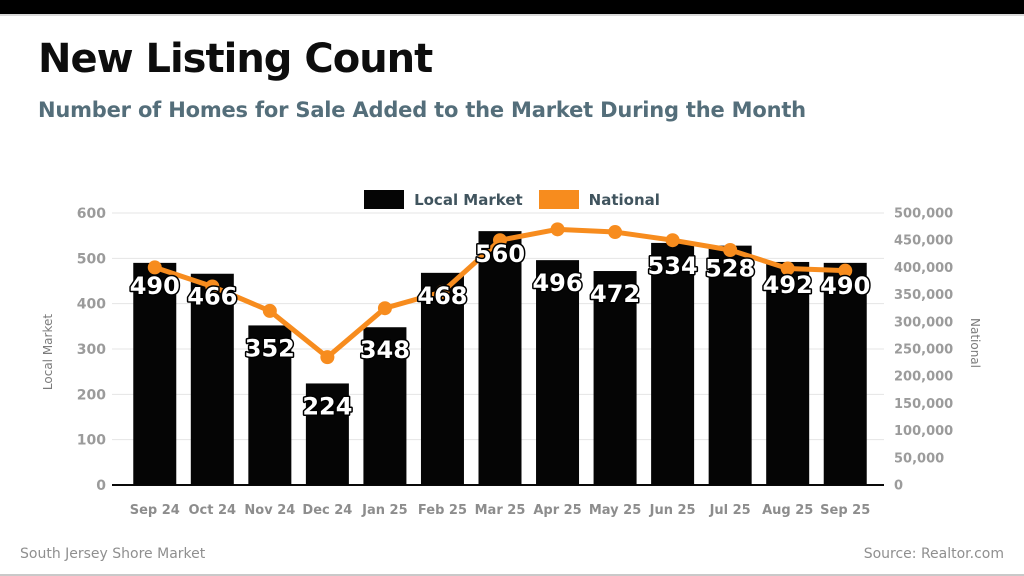 This screenshot has width=1024, height=576. Describe the element at coordinates (213, 510) in the screenshot. I see `x-axis-label: Oct 24` at that location.